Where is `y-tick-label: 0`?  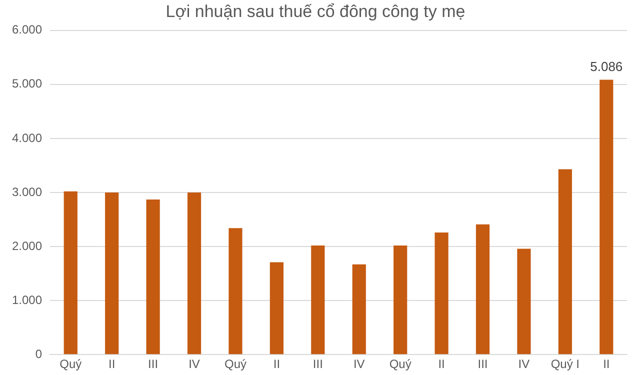
y-tick-label: 0 is located at coordinates (38, 353).